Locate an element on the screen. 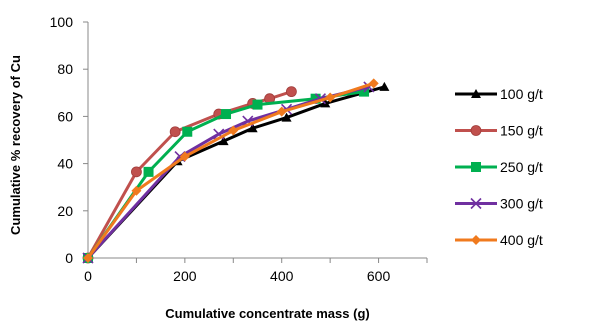 Image resolution: width=601 pixels, height=327 pixels. x-tick-label: 400 is located at coordinates (282, 276).